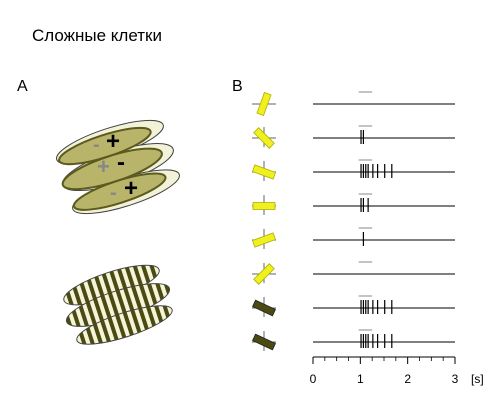  I want to click on receptive-field-group, so click(118, 167).